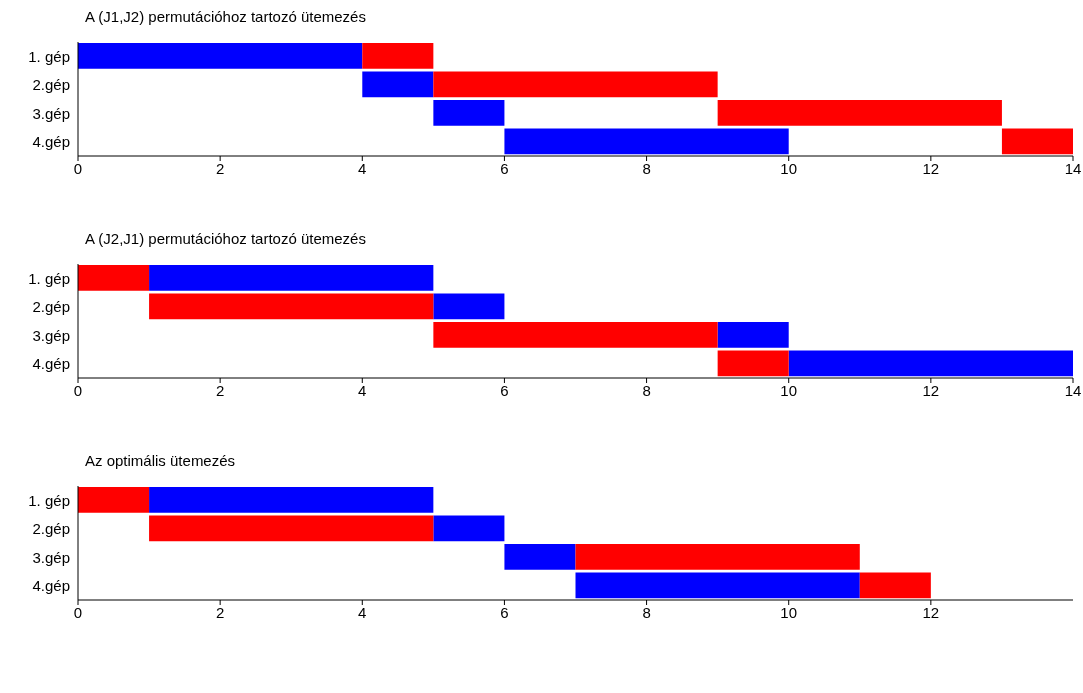  Describe the element at coordinates (226, 17) in the screenshot. I see `chart-title: A (J1,J2) permutációhoz tartozó ütemezés` at that location.